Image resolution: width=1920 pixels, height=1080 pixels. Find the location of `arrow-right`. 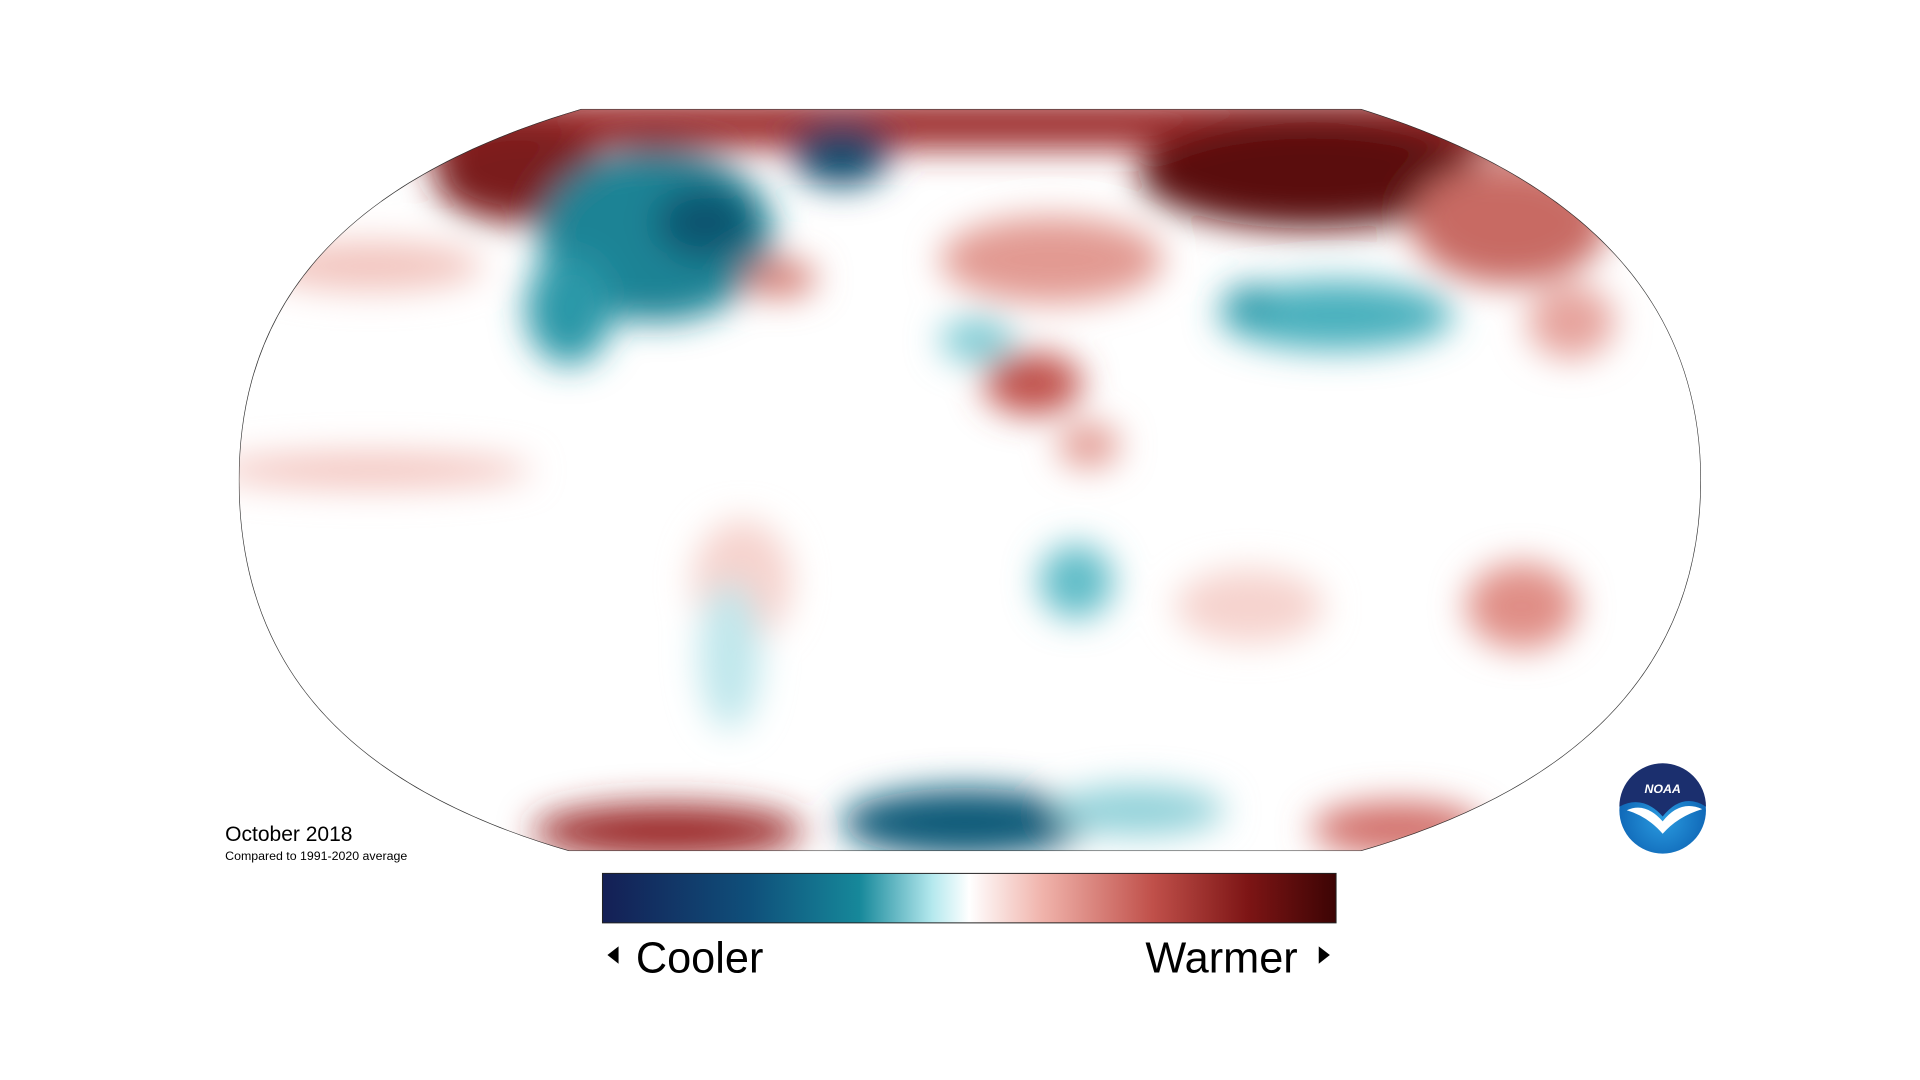

arrow-right is located at coordinates (1324, 955).